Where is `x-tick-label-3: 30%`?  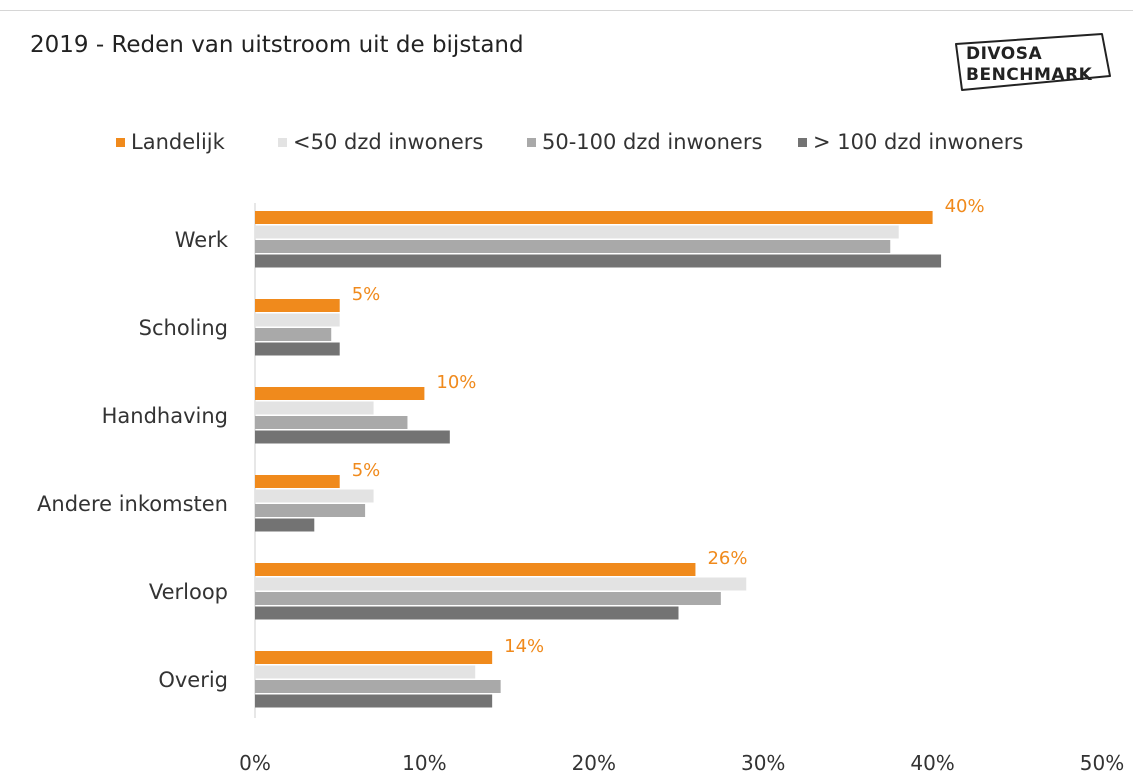
x-tick-label-3: 30% is located at coordinates (763, 763).